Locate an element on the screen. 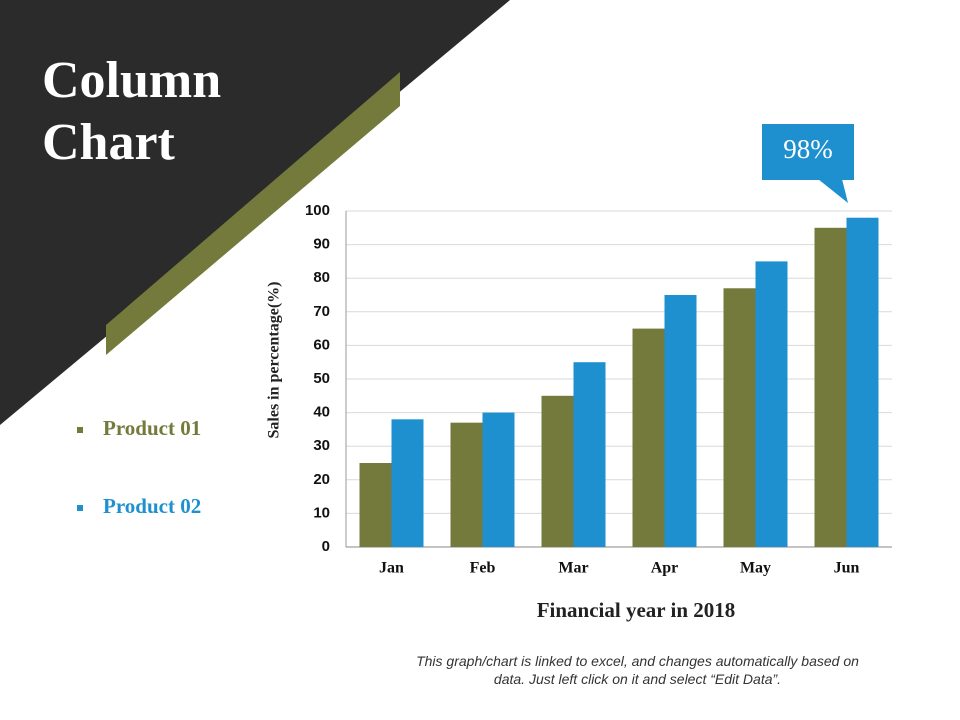 Image resolution: width=960 pixels, height=720 pixels. x-tick-label: Jun is located at coordinates (847, 568).